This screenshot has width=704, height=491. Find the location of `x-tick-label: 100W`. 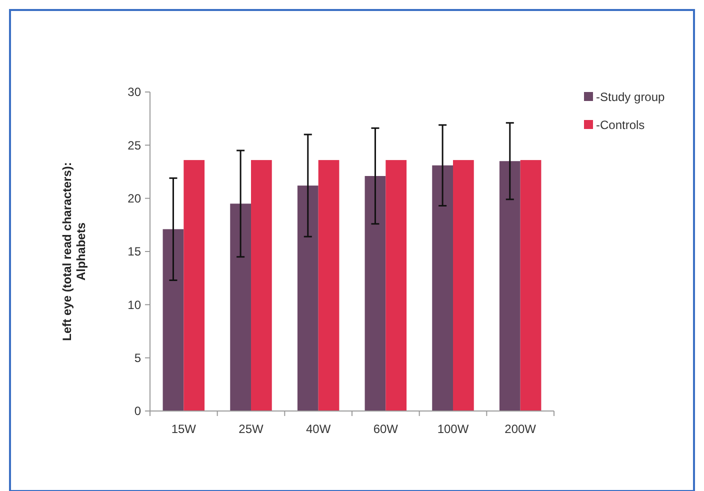

x-tick-label: 100W is located at coordinates (453, 429).